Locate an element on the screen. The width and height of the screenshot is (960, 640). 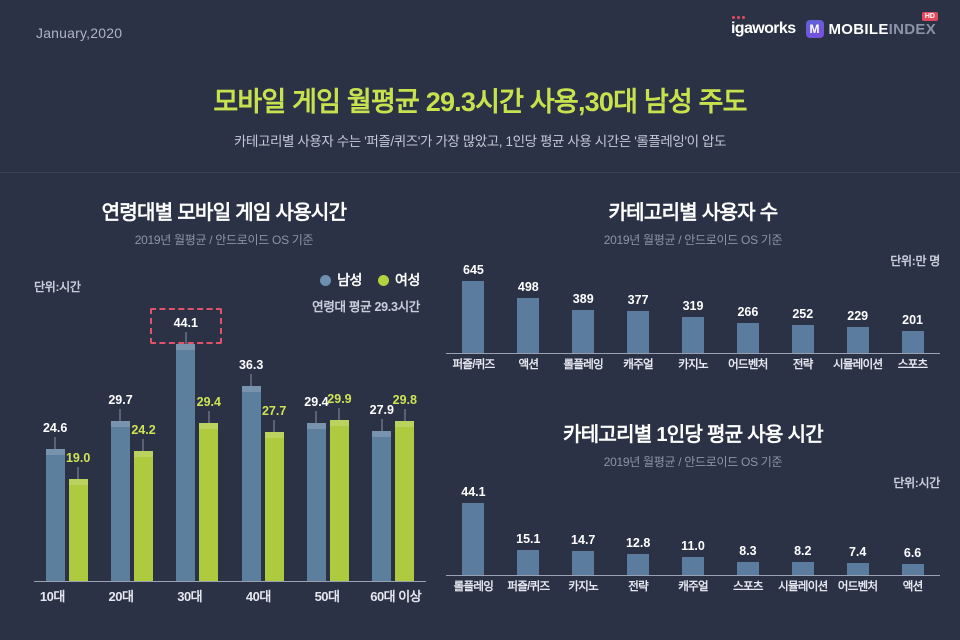
x-label-어드벤처: 어드벤처 is located at coordinates (857, 587).